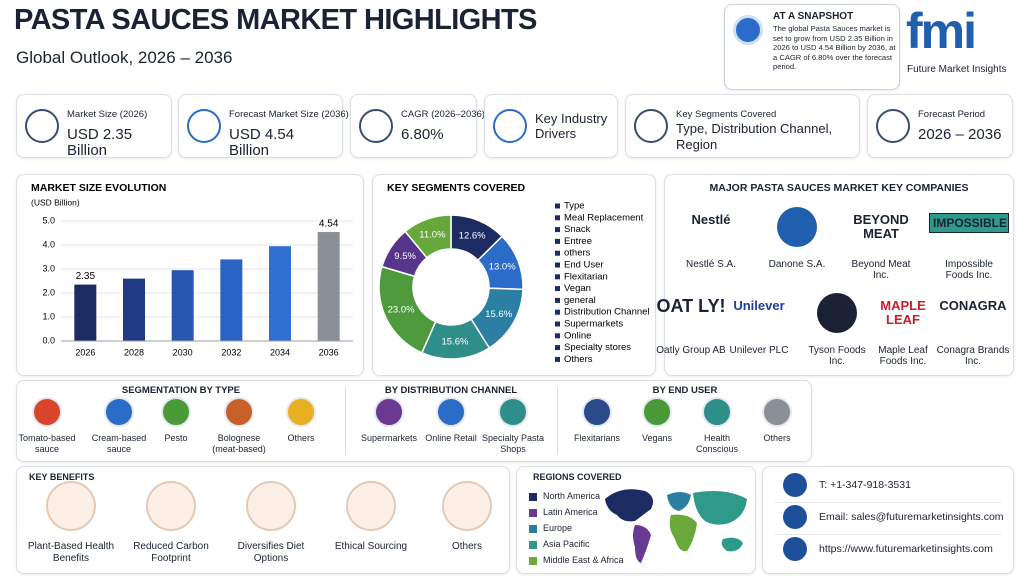 This screenshot has height=576, width=1024. What do you see at coordinates (952, 114) in the screenshot?
I see `kpi-label: Forecast Period` at bounding box center [952, 114].